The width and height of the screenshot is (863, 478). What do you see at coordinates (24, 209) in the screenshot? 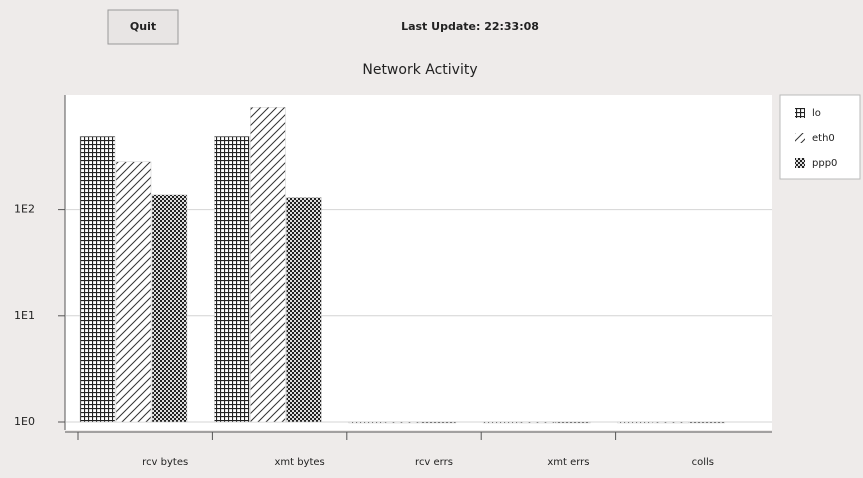
I see `y-tick-label: 1E2` at bounding box center [24, 209].